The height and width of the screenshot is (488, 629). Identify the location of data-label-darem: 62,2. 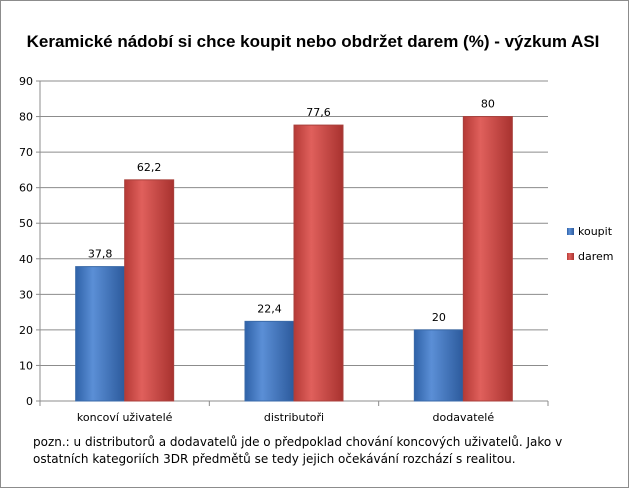
(149, 167).